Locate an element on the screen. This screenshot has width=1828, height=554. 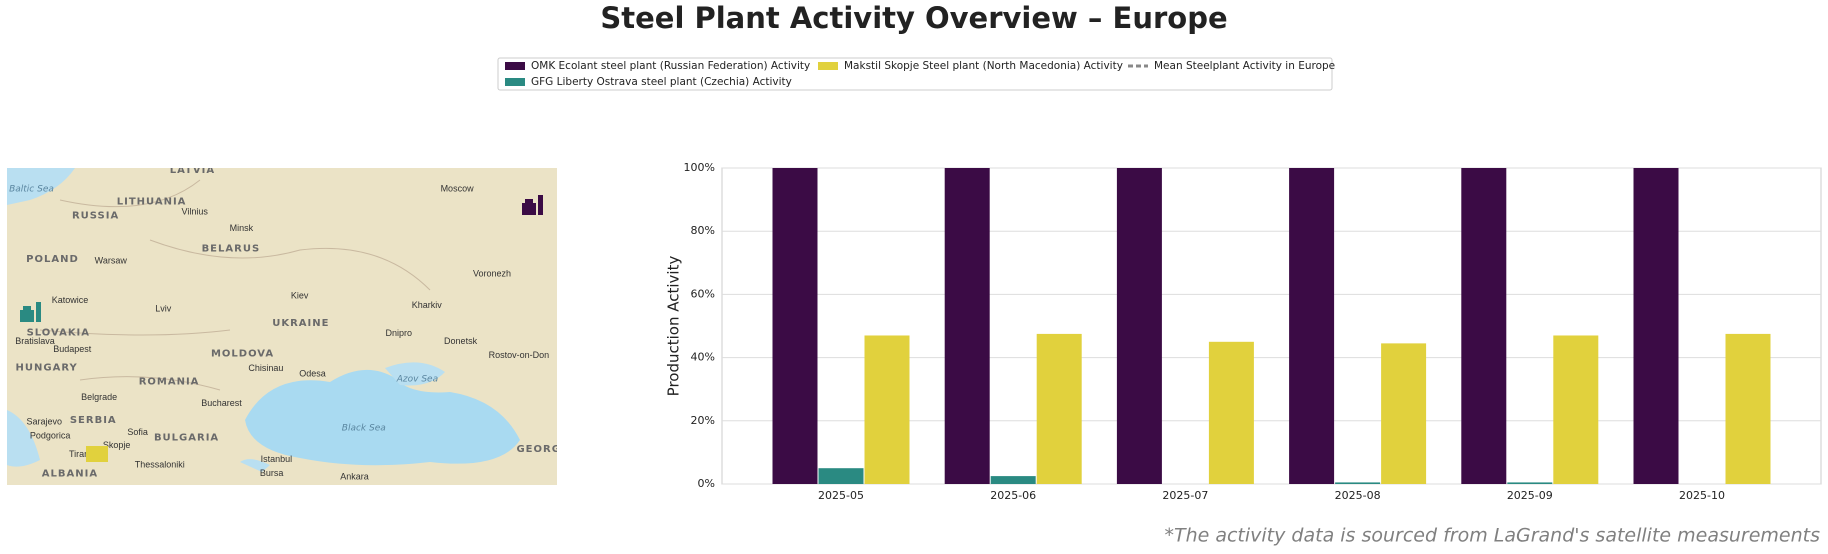
map-label: Vilnius is located at coordinates (195, 212).